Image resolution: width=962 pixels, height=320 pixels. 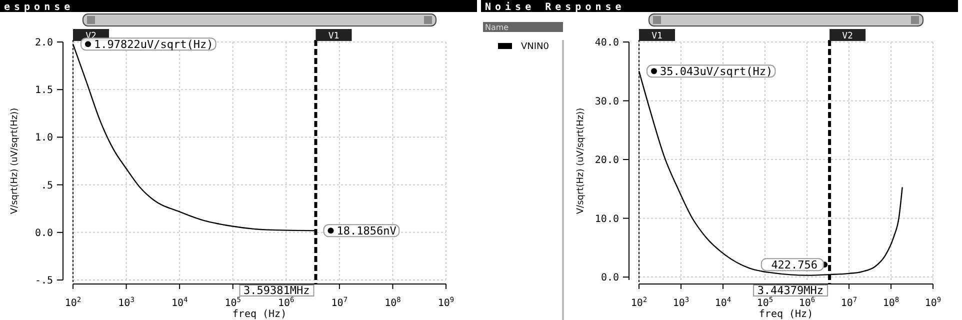 I want to click on y-tick-label: 10.0, so click(x=606, y=219).